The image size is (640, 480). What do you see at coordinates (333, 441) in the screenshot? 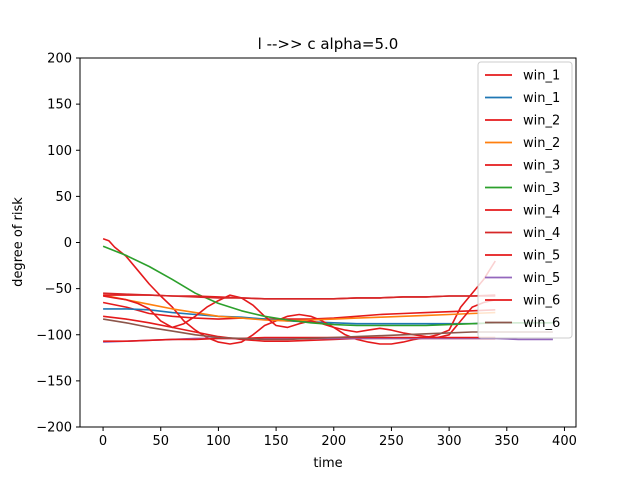
I see `x-tick-label: 200` at bounding box center [333, 441].